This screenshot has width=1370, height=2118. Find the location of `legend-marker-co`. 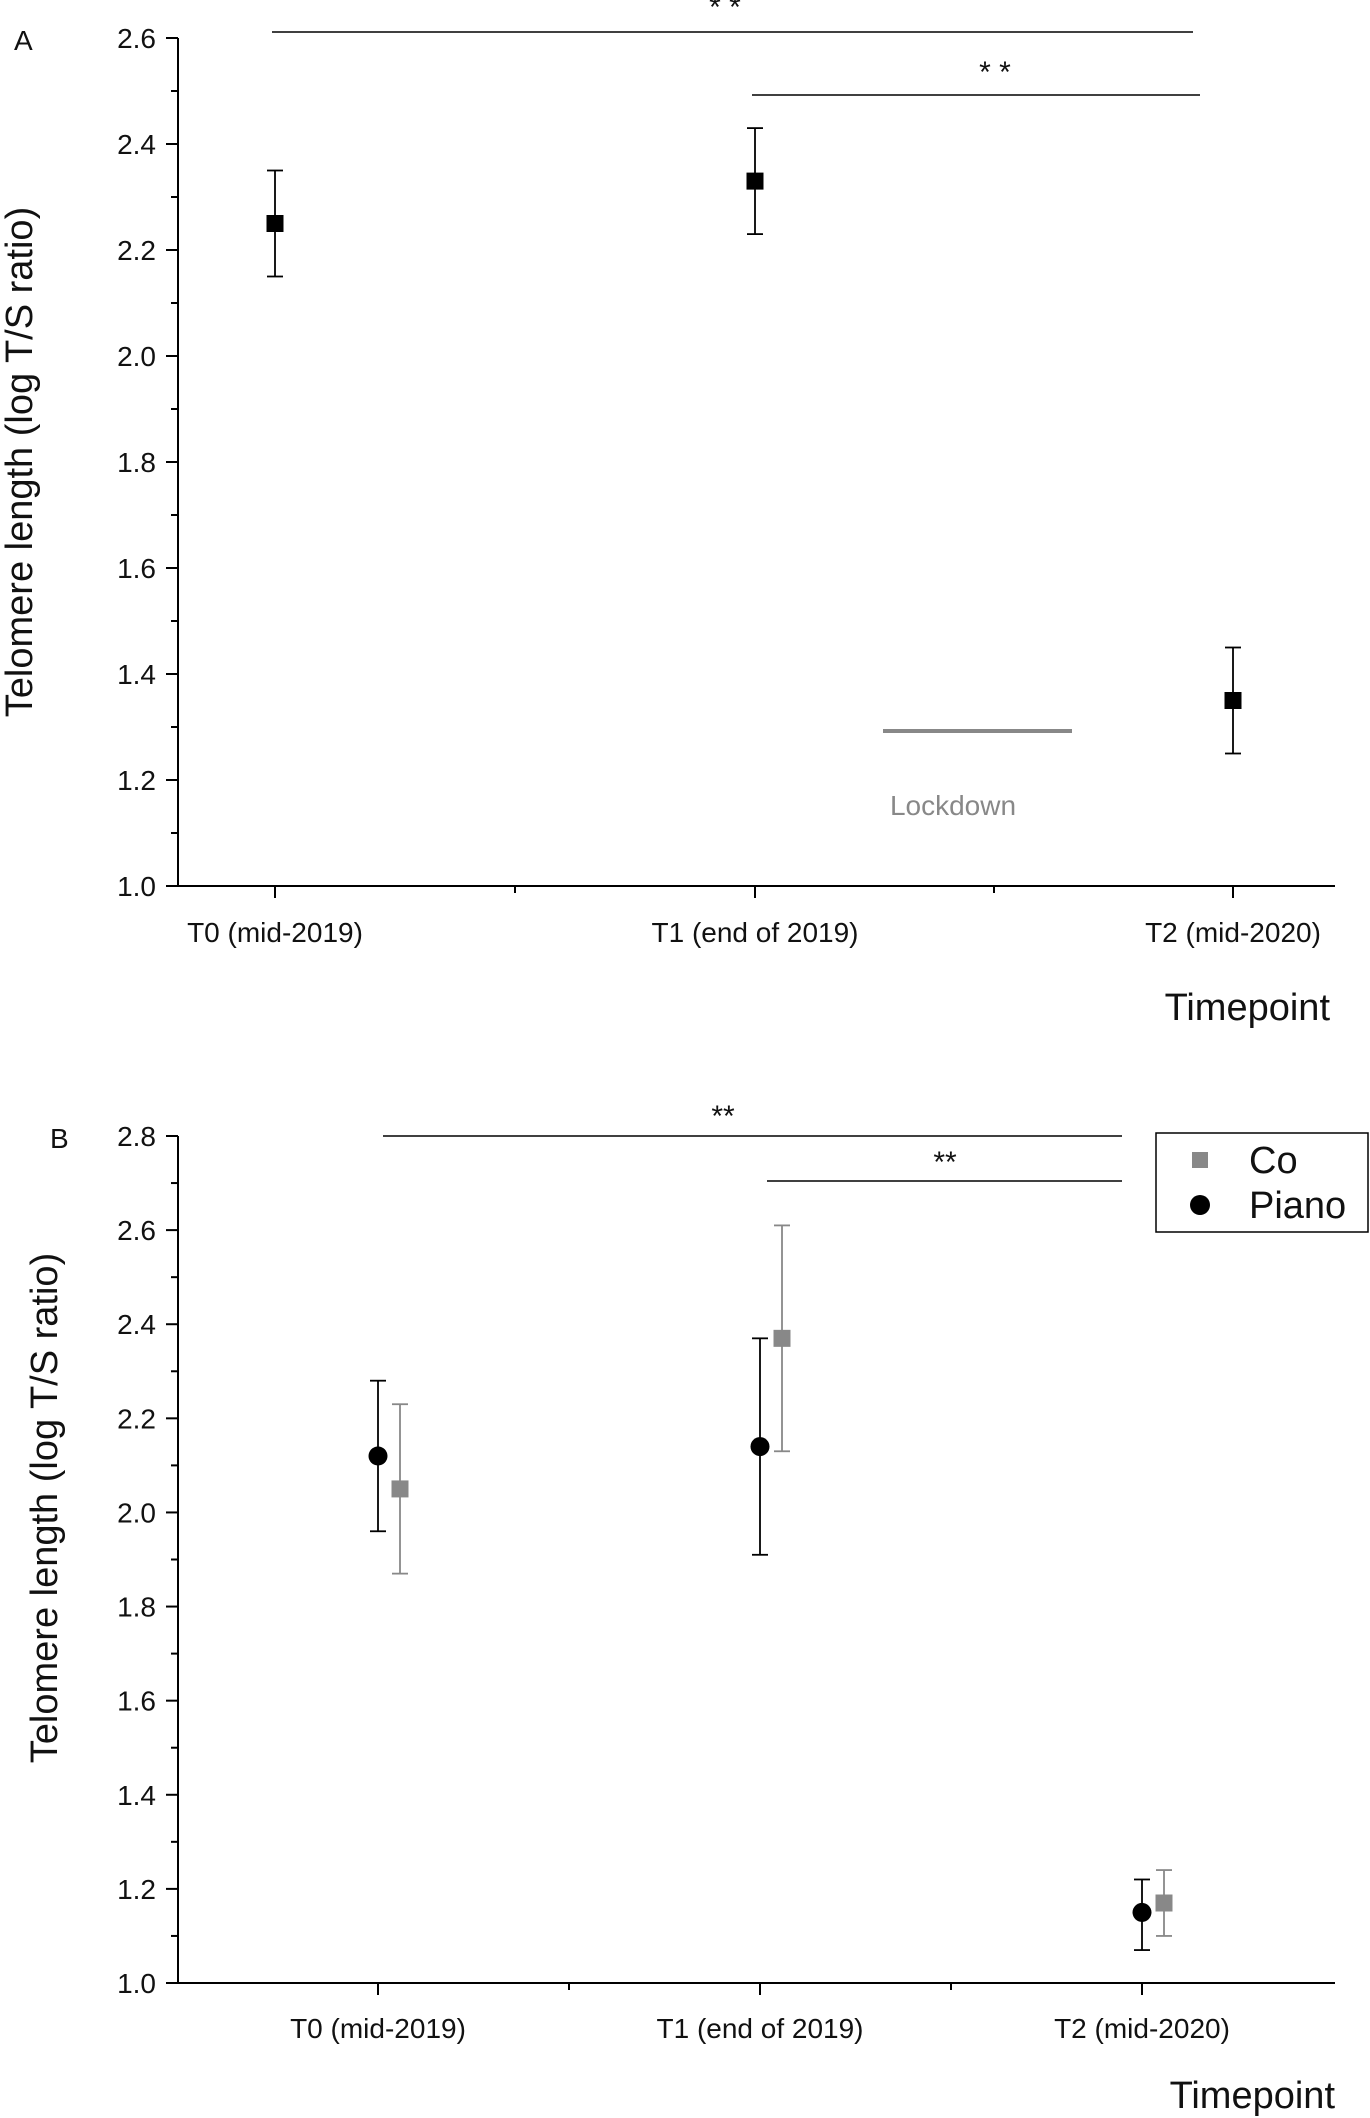

legend-marker-co is located at coordinates (1200, 1160).